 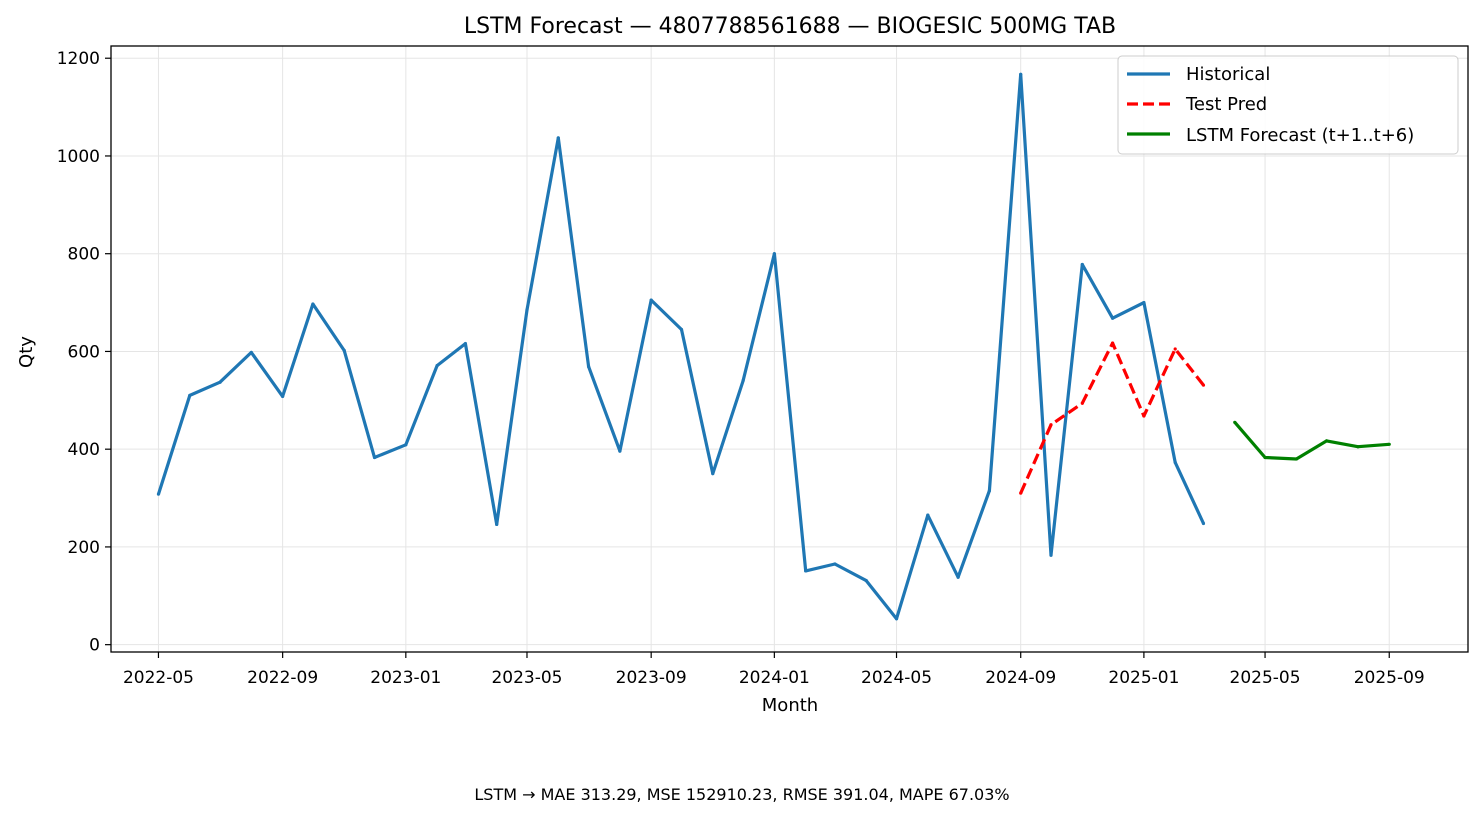 What do you see at coordinates (1112, 417) in the screenshot?
I see `series-line-test-pred` at bounding box center [1112, 417].